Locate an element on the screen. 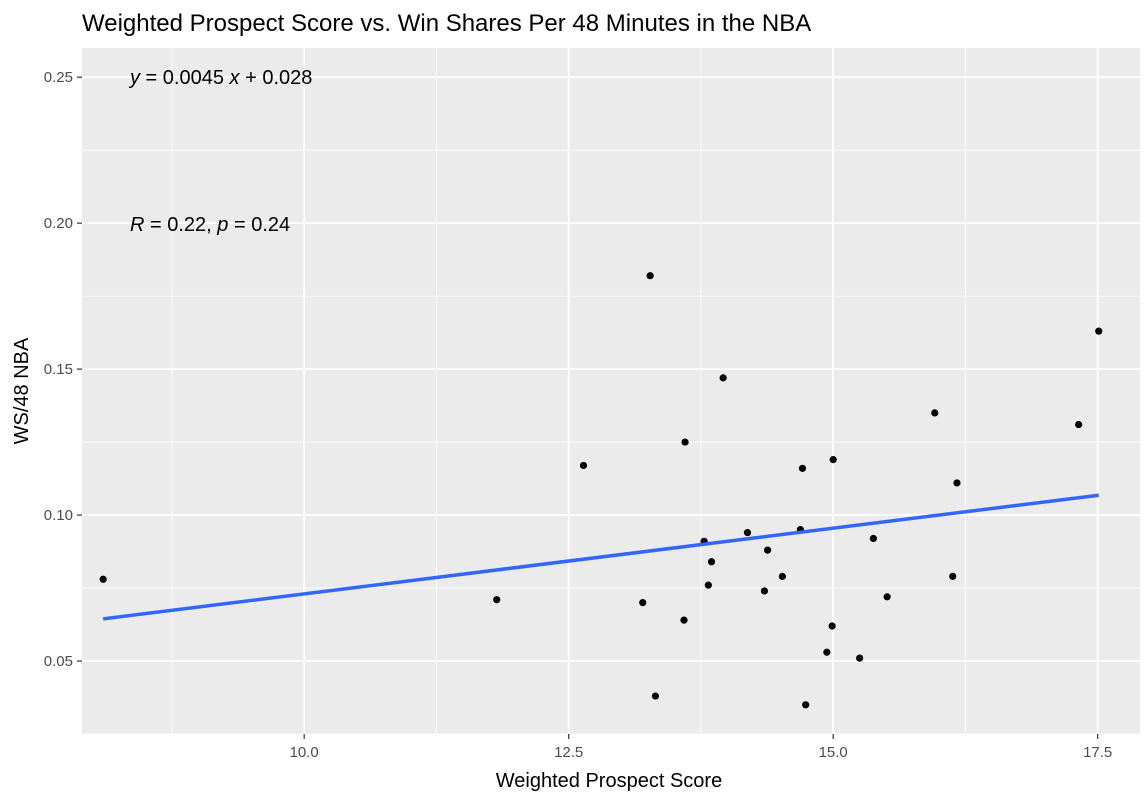  y-tick-label: 0.20 is located at coordinates (58, 223).